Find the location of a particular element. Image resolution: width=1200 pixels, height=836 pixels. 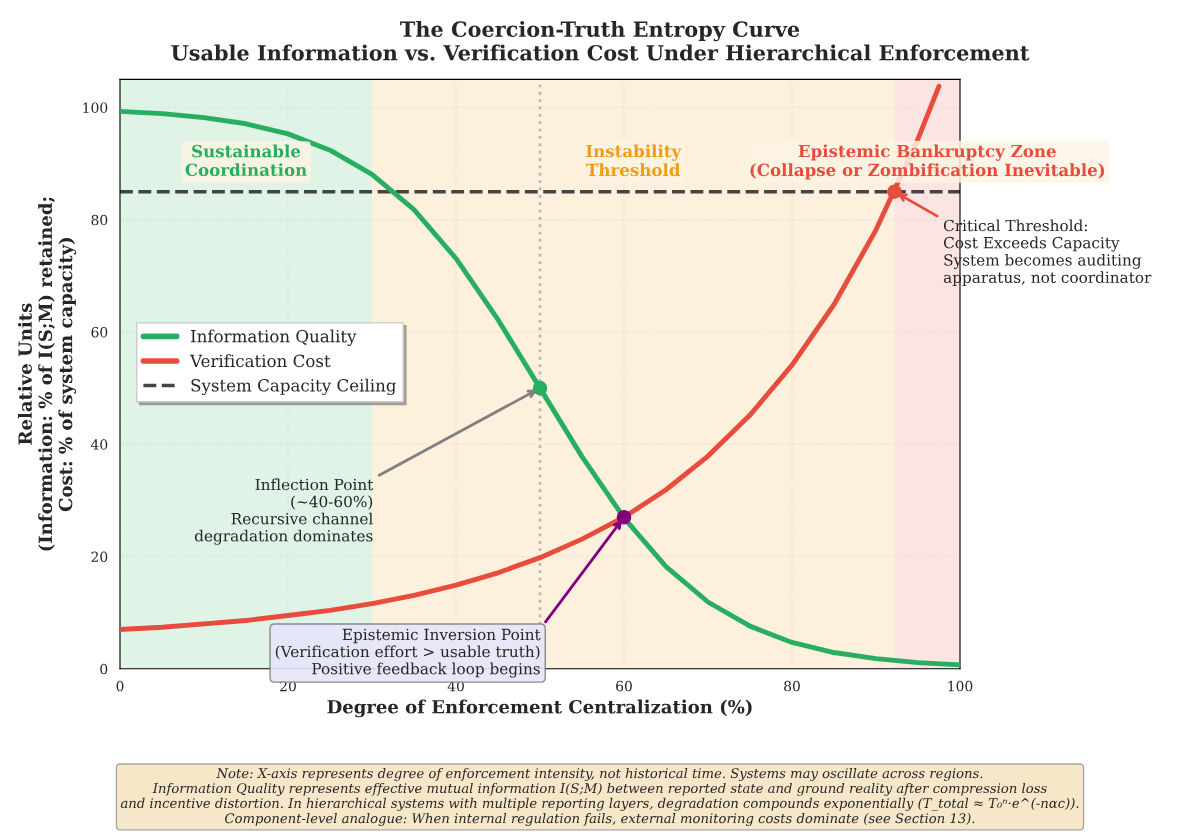

legend-label: Information Quality is located at coordinates (273, 337).